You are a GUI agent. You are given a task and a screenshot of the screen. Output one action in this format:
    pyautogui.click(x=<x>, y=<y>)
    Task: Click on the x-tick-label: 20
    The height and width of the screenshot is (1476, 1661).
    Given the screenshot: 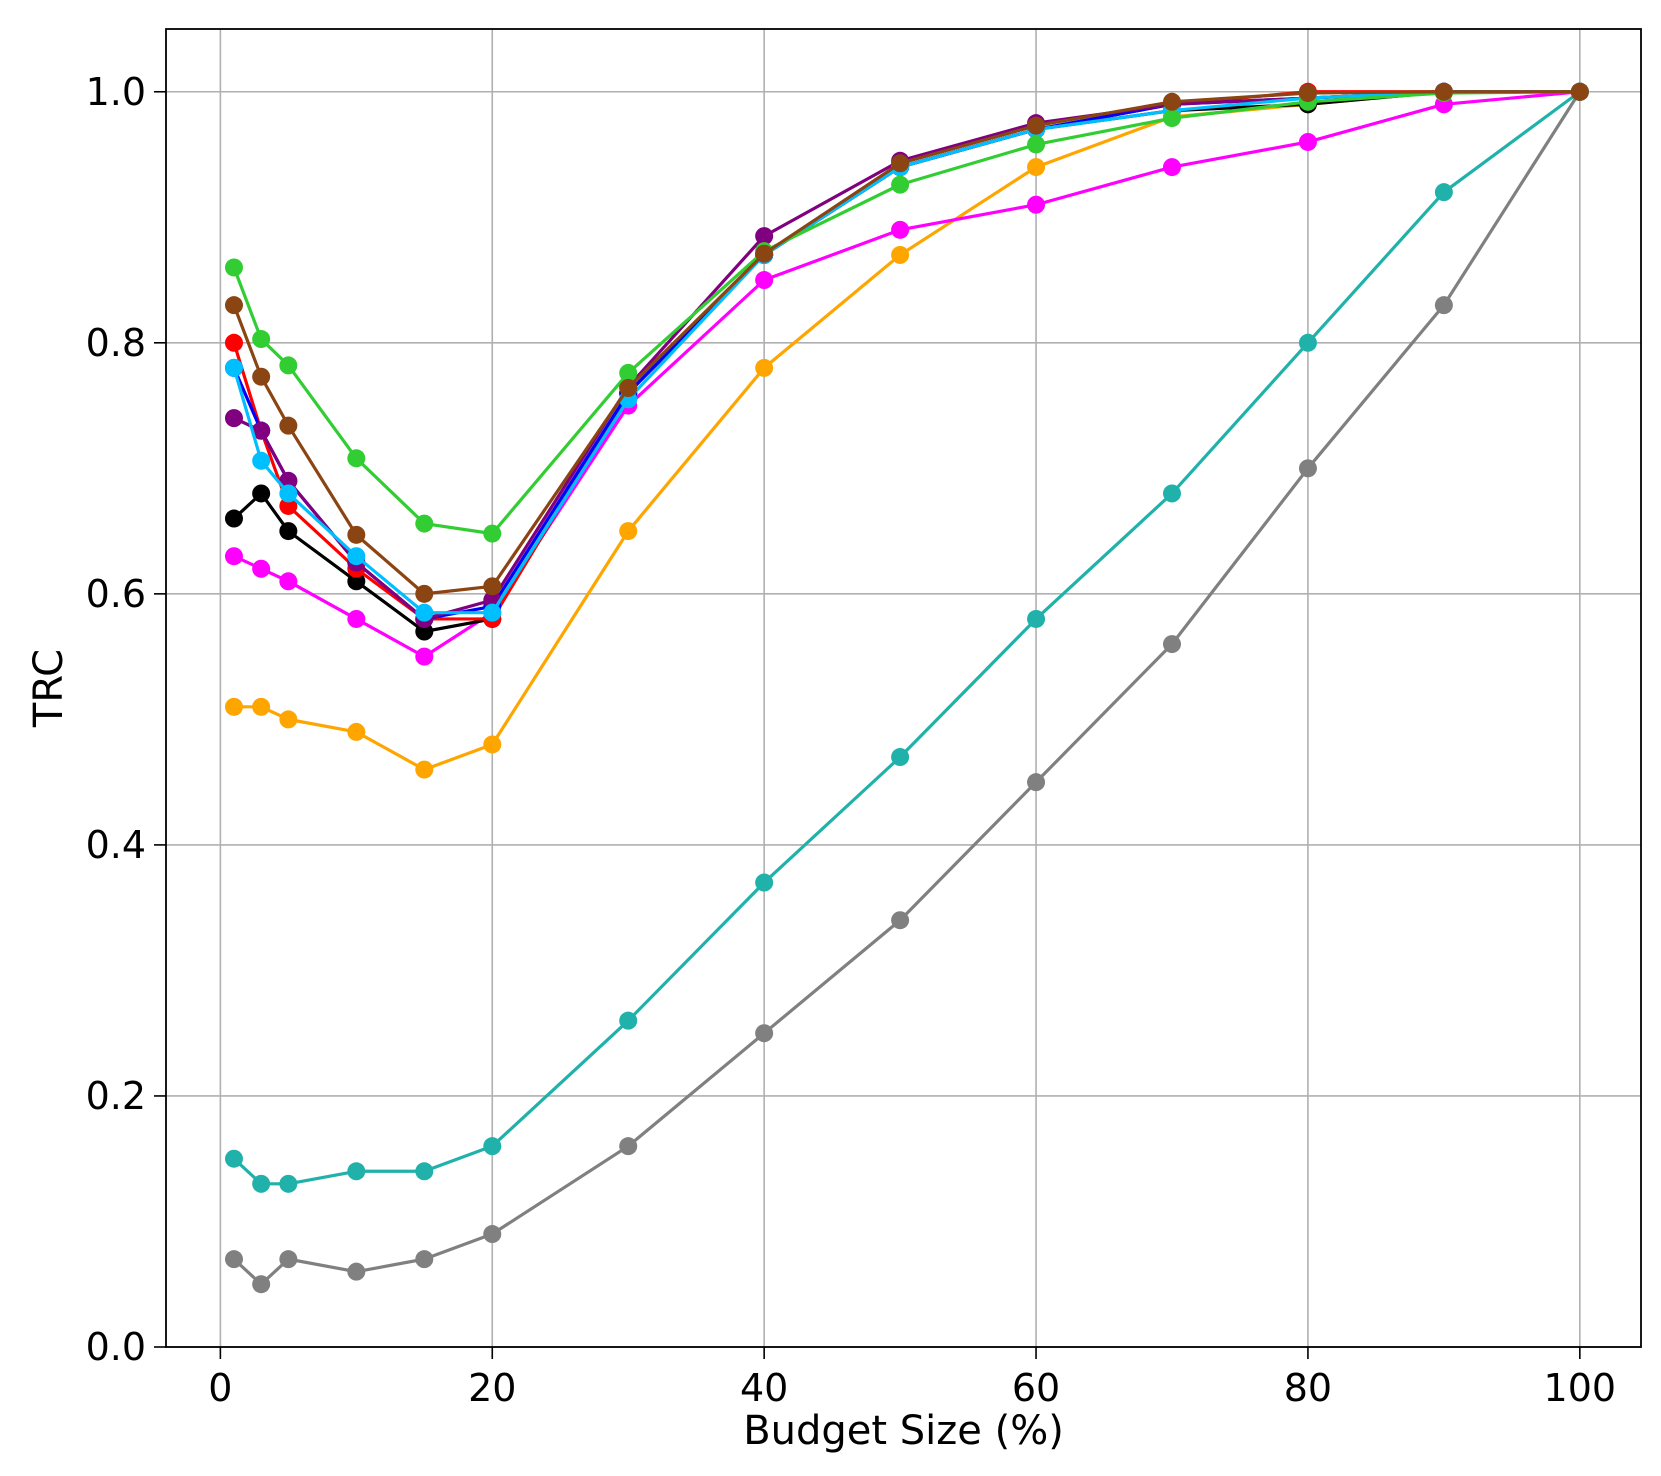 What is the action you would take?
    pyautogui.click(x=492, y=1388)
    